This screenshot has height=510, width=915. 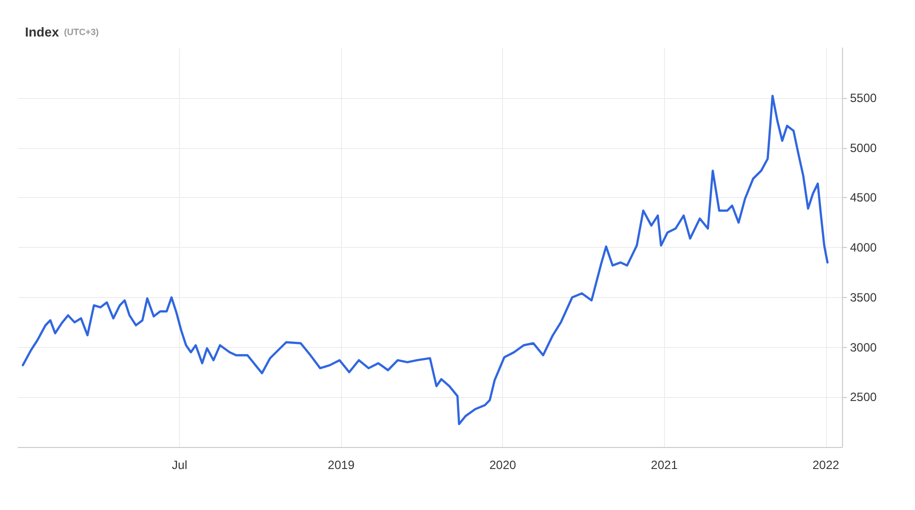 What do you see at coordinates (864, 397) in the screenshot?
I see `y-tick-label: 2500` at bounding box center [864, 397].